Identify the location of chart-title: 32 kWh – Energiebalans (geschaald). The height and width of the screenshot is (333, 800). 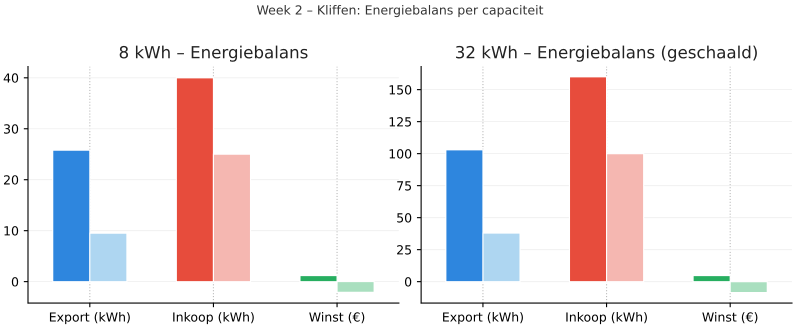
(606, 54).